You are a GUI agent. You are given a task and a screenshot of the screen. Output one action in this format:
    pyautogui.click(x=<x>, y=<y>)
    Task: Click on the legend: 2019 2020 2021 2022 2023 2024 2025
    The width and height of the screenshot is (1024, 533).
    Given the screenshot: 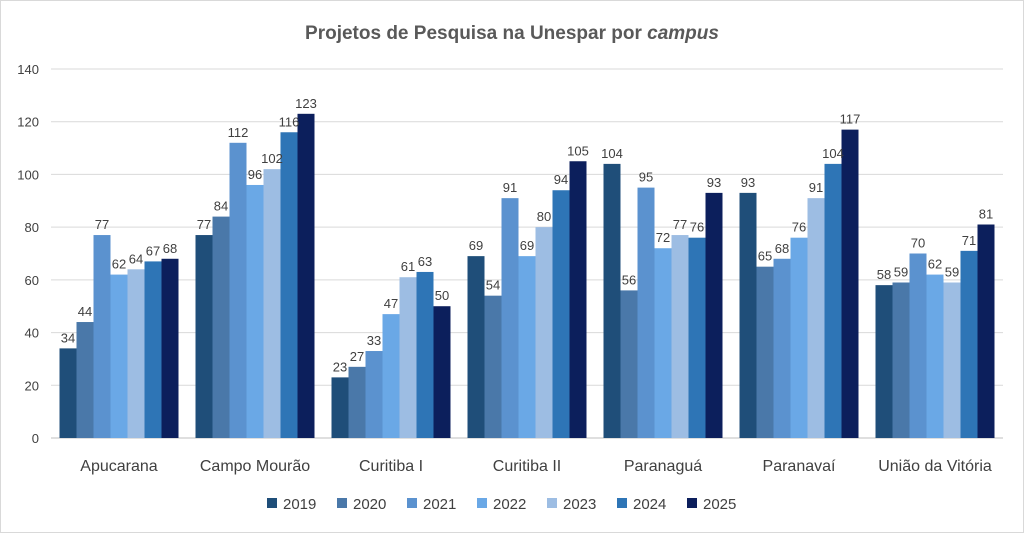 What is the action you would take?
    pyautogui.click(x=501, y=504)
    